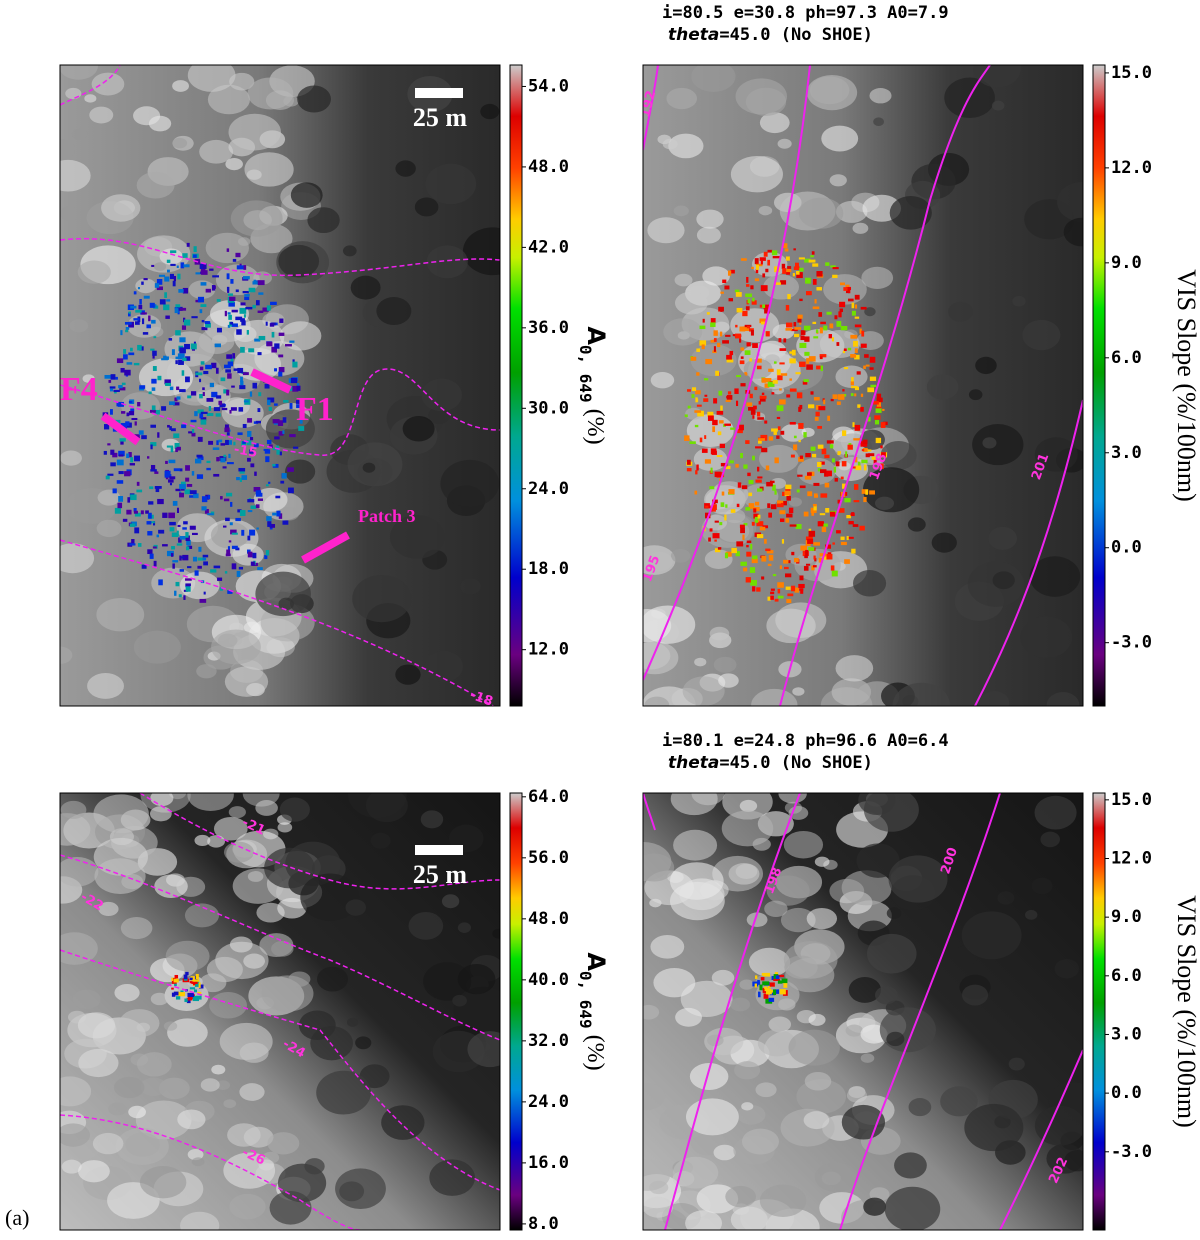 Image resolution: width=1200 pixels, height=1240 pixels. I want to click on scale-bar, so click(439, 93).